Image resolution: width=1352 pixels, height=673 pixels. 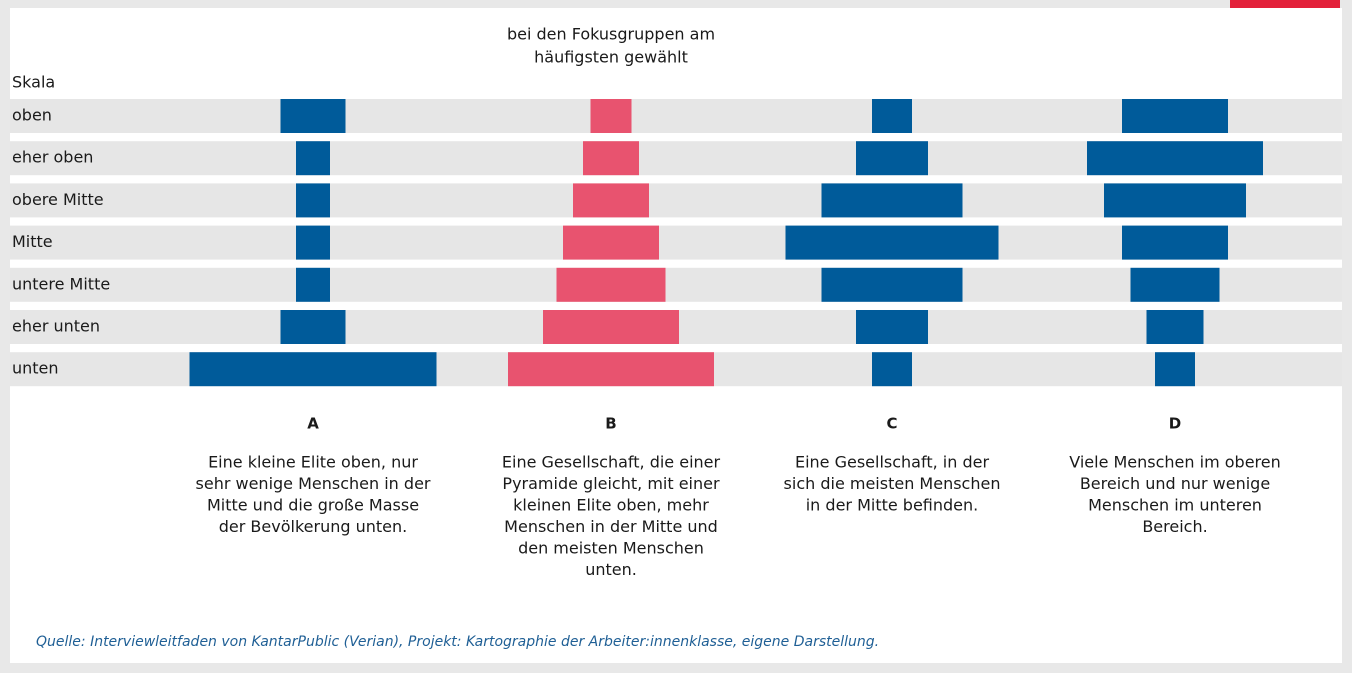 What do you see at coordinates (1175, 505) in the screenshot?
I see `panel-description: Menschen im unteren` at bounding box center [1175, 505].